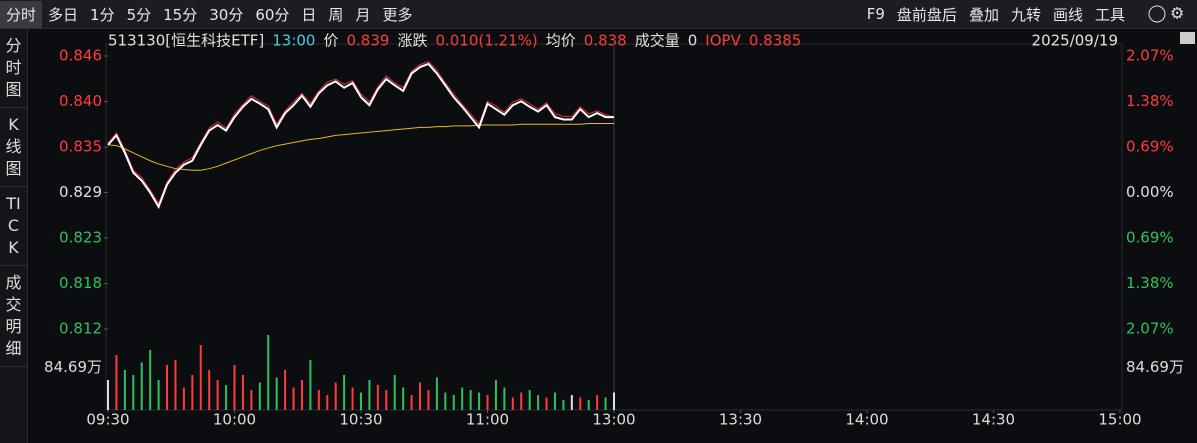 Image resolution: width=1197 pixels, height=443 pixels. Describe the element at coordinates (1150, 238) in the screenshot. I see `y2-tick-label: 0.69%` at that location.